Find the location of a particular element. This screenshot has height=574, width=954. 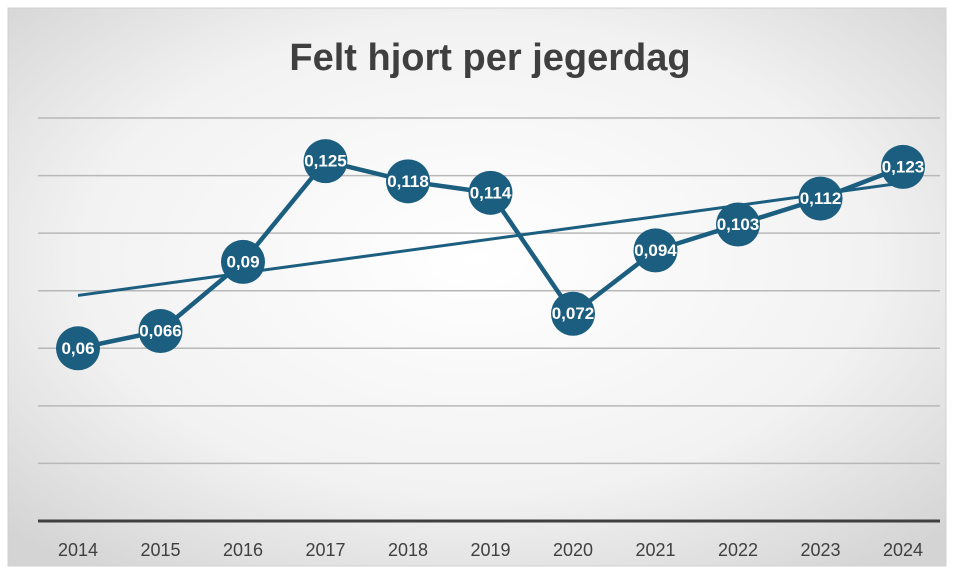

value-label: 0,066 is located at coordinates (160, 330).